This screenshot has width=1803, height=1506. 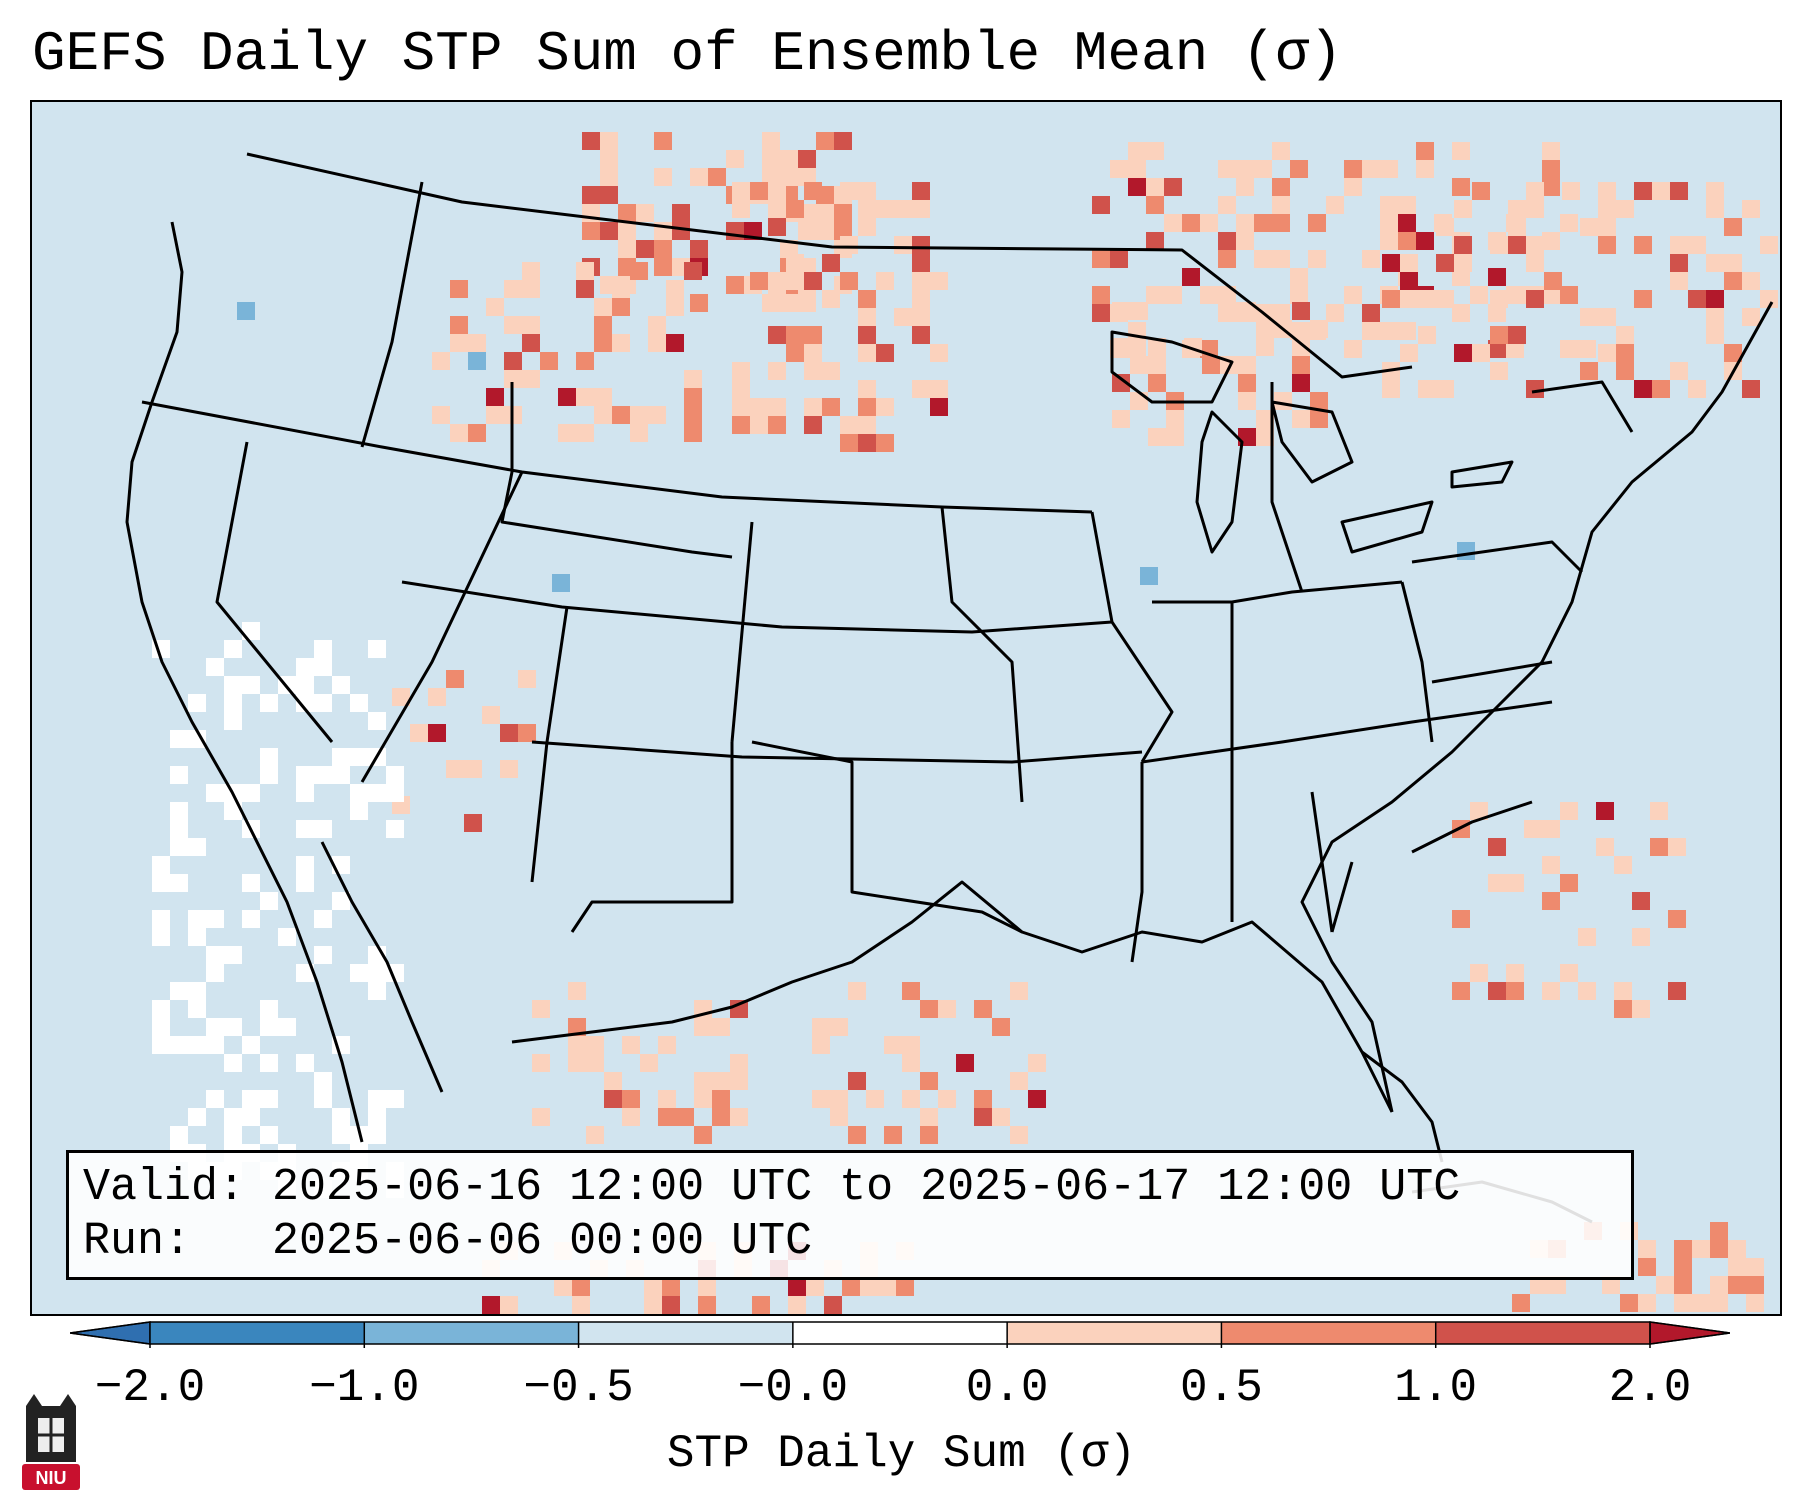 I want to click on colorbar-tick-label: −2.0, so click(x=150, y=1388).